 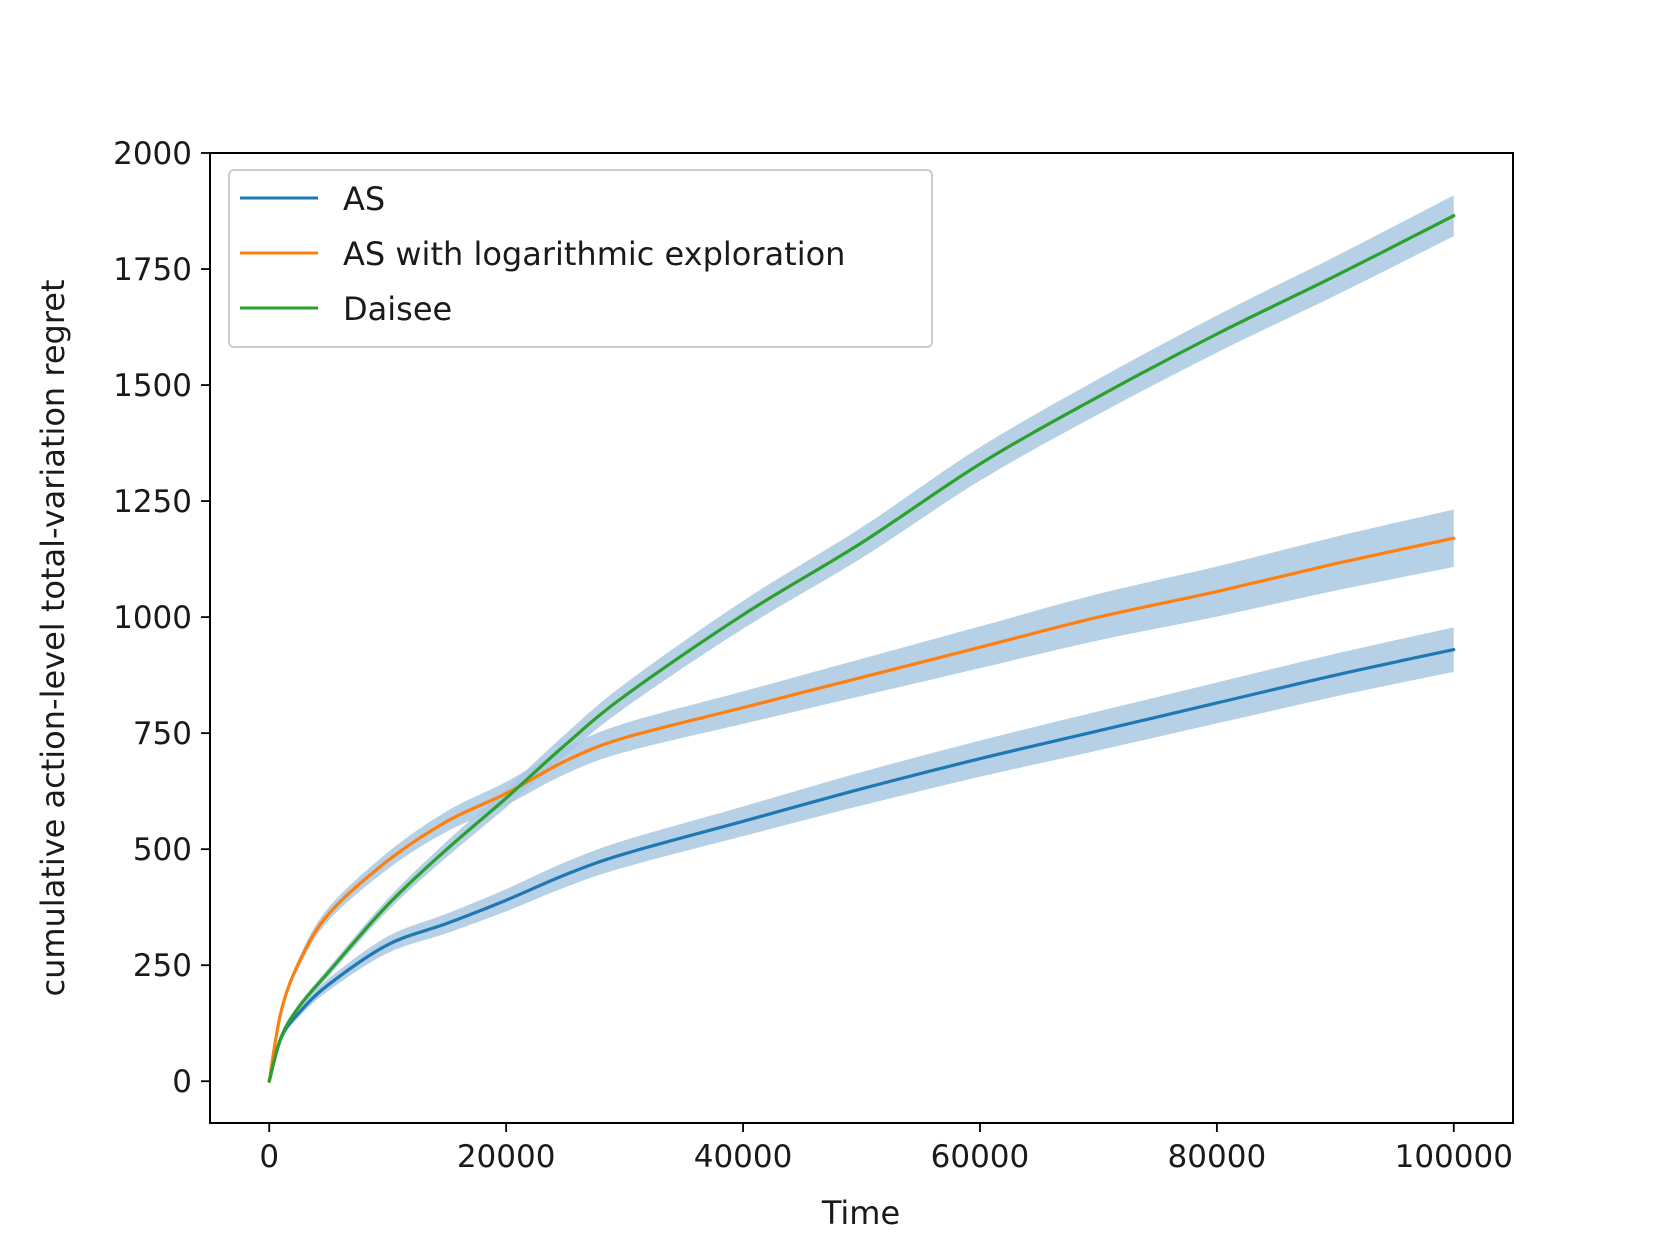 What do you see at coordinates (152, 618) in the screenshot?
I see `y-tick-label: 1000` at bounding box center [152, 618].